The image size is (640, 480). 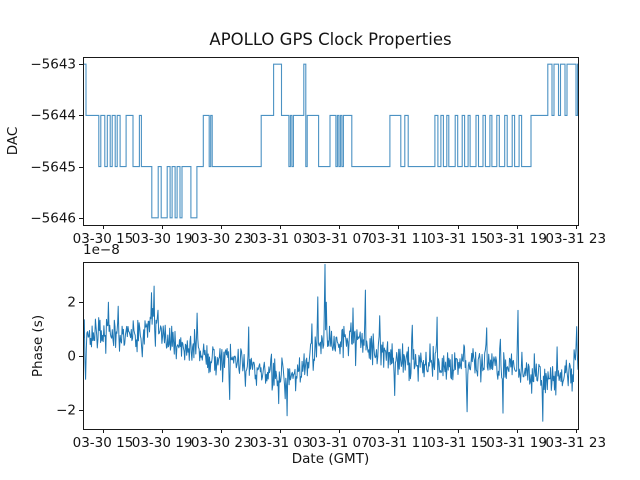 I want to click on y-tick-label: 2, so click(x=71, y=302).